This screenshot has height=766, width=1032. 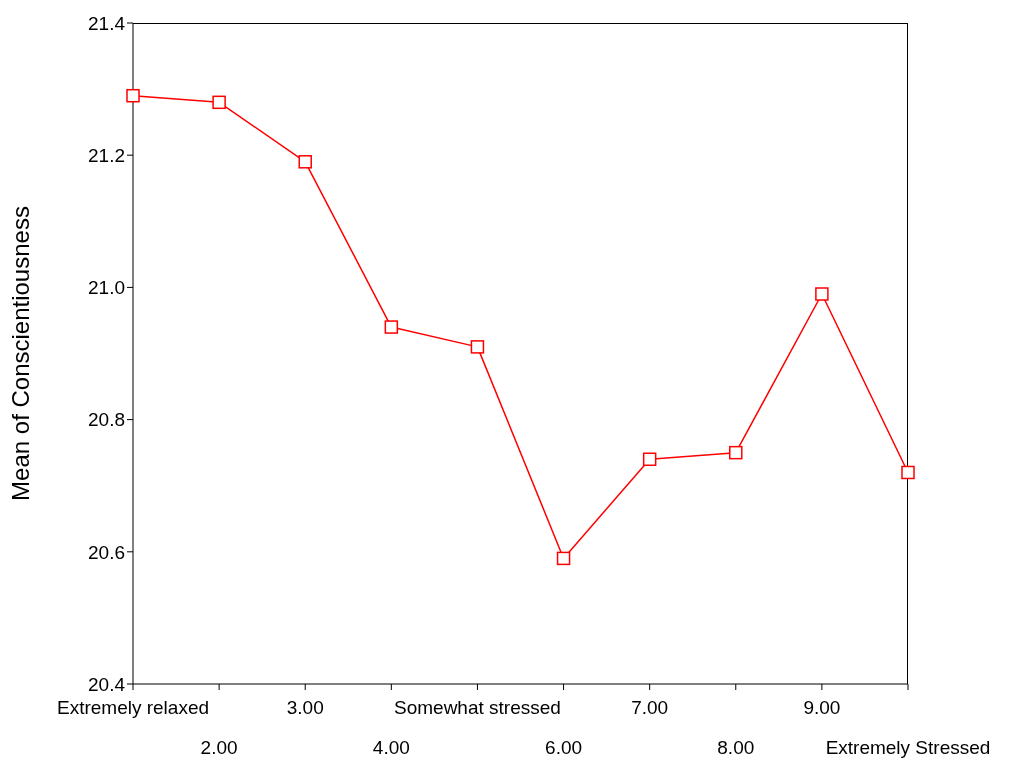 I want to click on x-tick-label: 7.00, so click(x=650, y=707).